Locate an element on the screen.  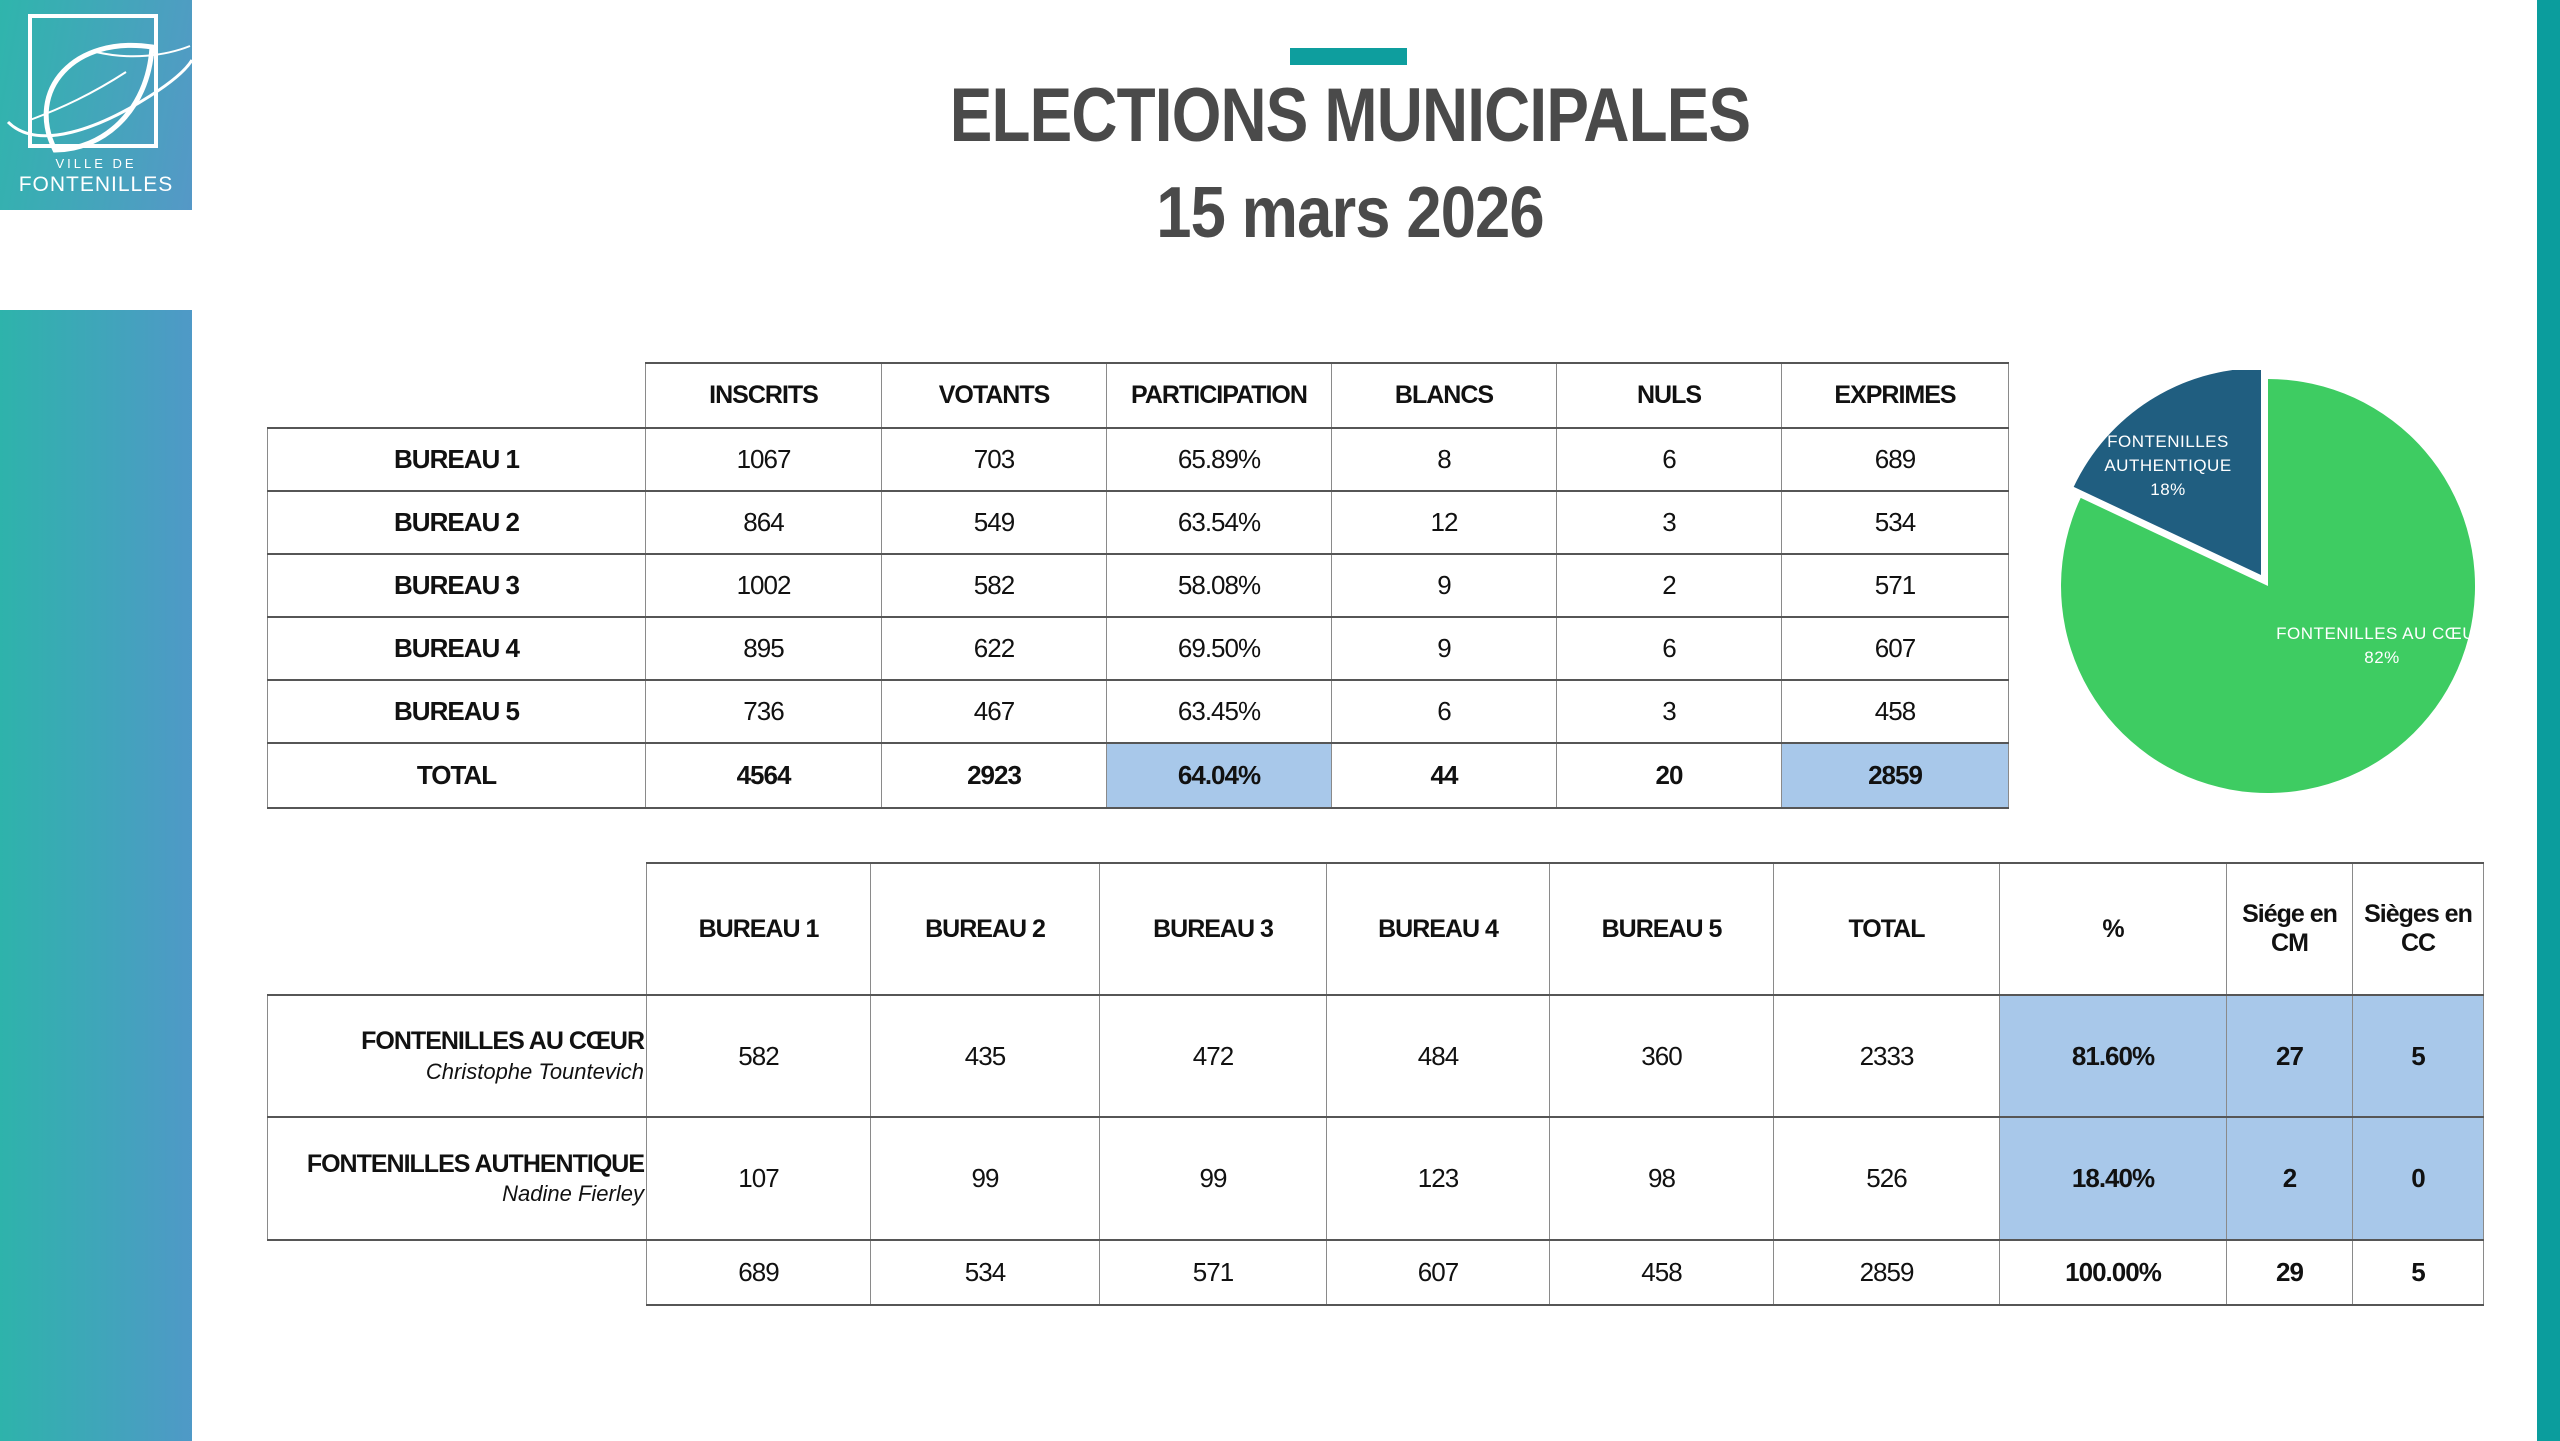
pie-label-pct: 18% is located at coordinates (2168, 489).